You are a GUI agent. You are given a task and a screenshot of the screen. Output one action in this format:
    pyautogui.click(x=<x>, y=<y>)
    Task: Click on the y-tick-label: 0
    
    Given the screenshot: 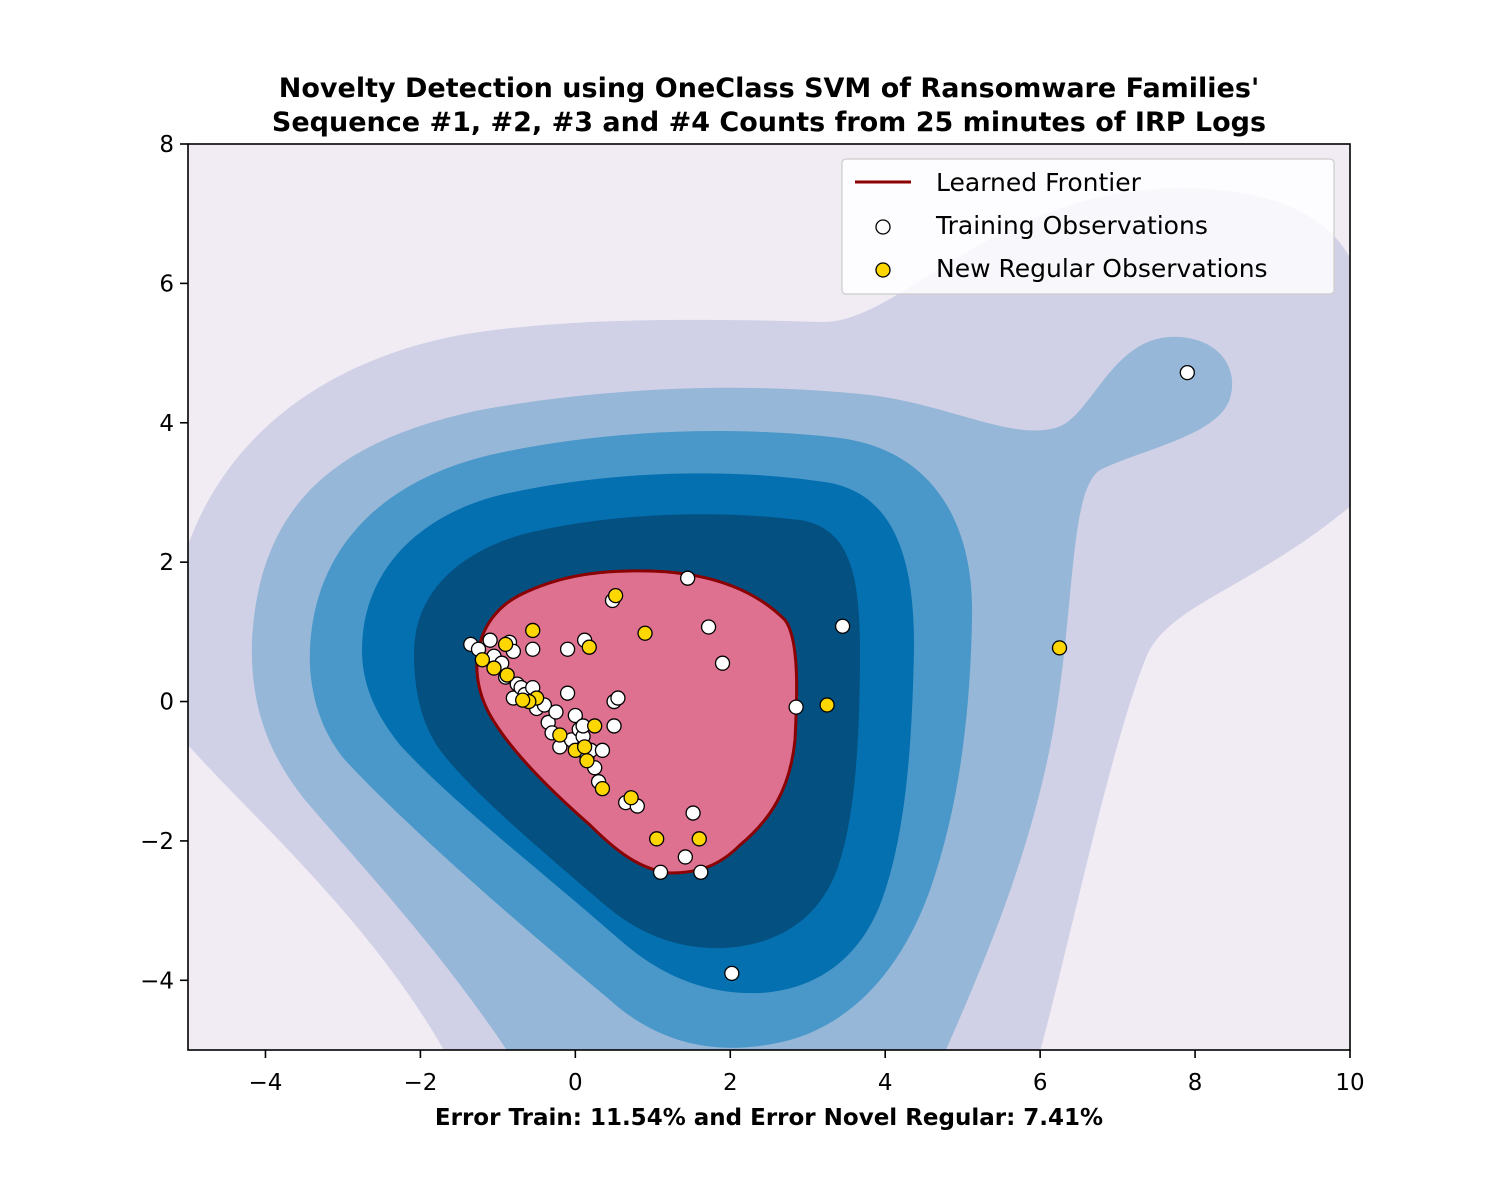 What is the action you would take?
    pyautogui.click(x=166, y=703)
    